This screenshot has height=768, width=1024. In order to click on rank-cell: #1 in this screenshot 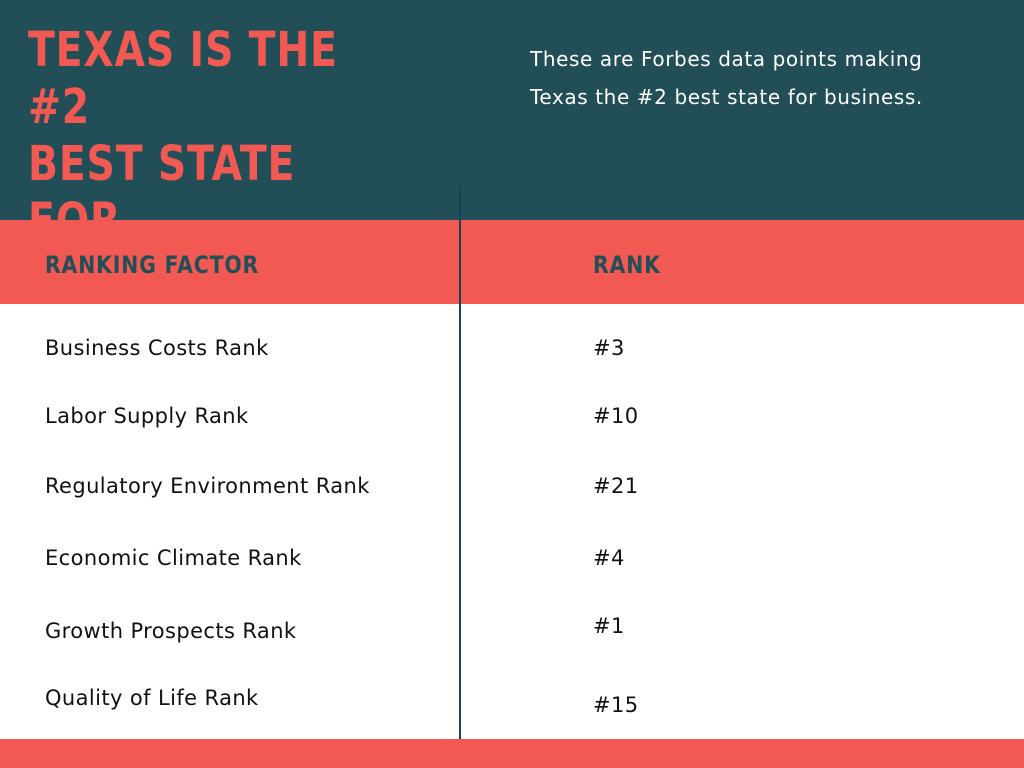, I will do `click(609, 626)`.